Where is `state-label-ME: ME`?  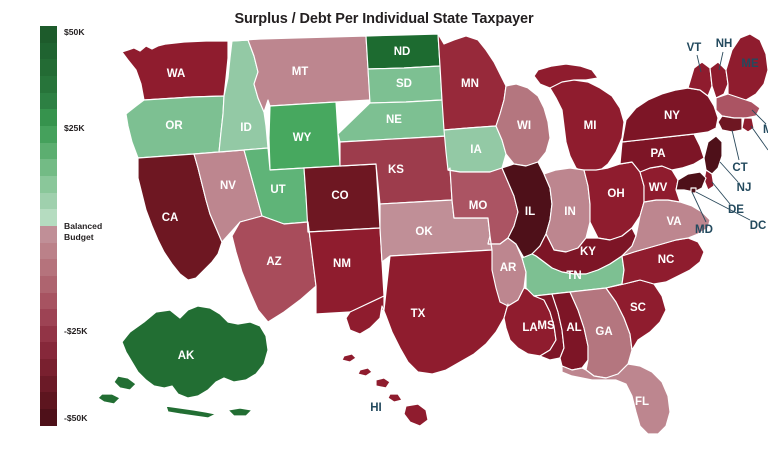
state-label-ME: ME is located at coordinates (750, 64).